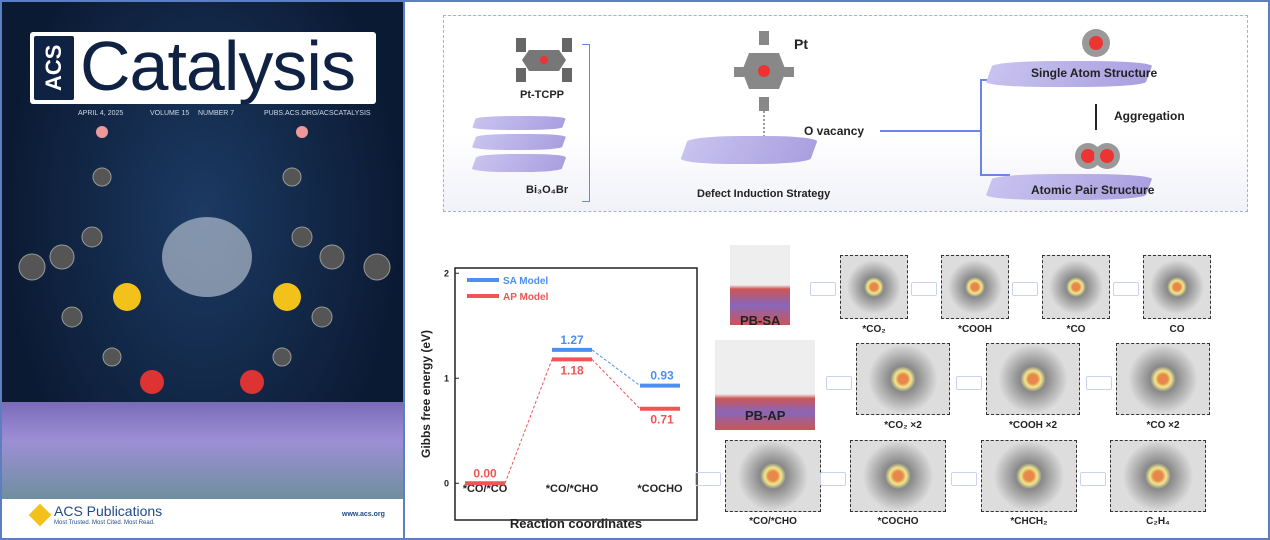 The height and width of the screenshot is (540, 1270). I want to click on issue-number: NUMBER 7, so click(216, 113).